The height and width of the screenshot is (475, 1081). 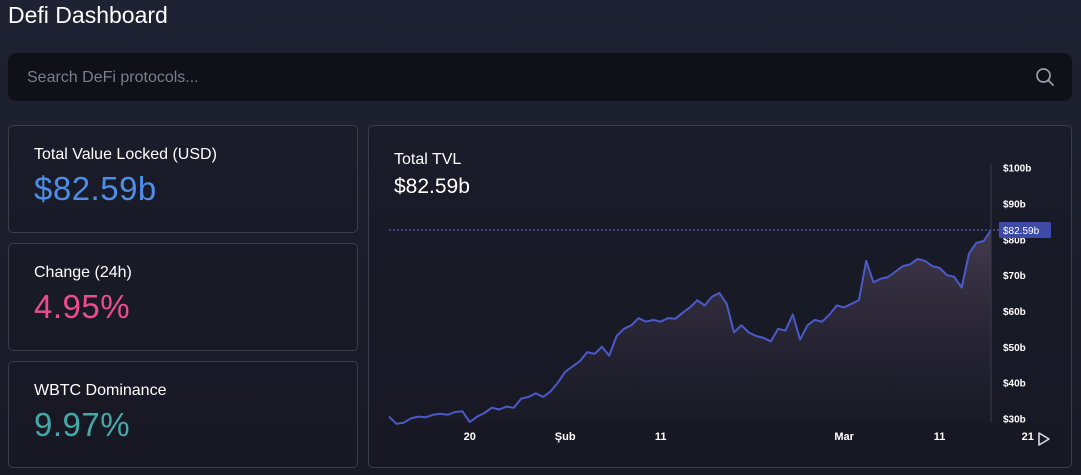 What do you see at coordinates (1021, 231) in the screenshot?
I see `current-value-label: $82.59b` at bounding box center [1021, 231].